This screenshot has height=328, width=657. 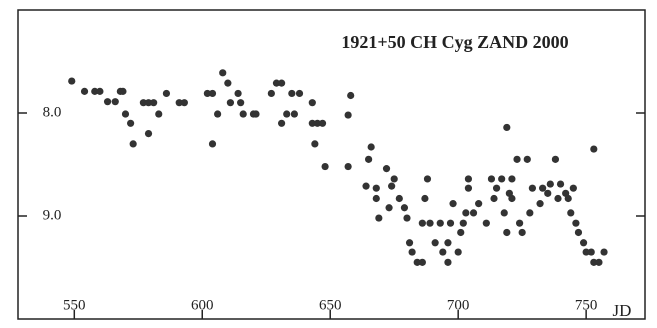 What do you see at coordinates (52, 112) in the screenshot?
I see `y-tick-label: 8.0` at bounding box center [52, 112].